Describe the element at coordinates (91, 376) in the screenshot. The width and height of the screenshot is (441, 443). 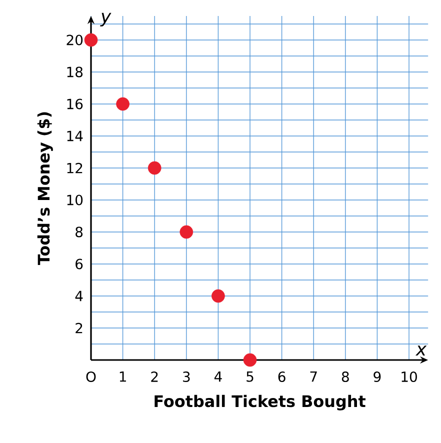
I see `x-tick-label: O` at that location.